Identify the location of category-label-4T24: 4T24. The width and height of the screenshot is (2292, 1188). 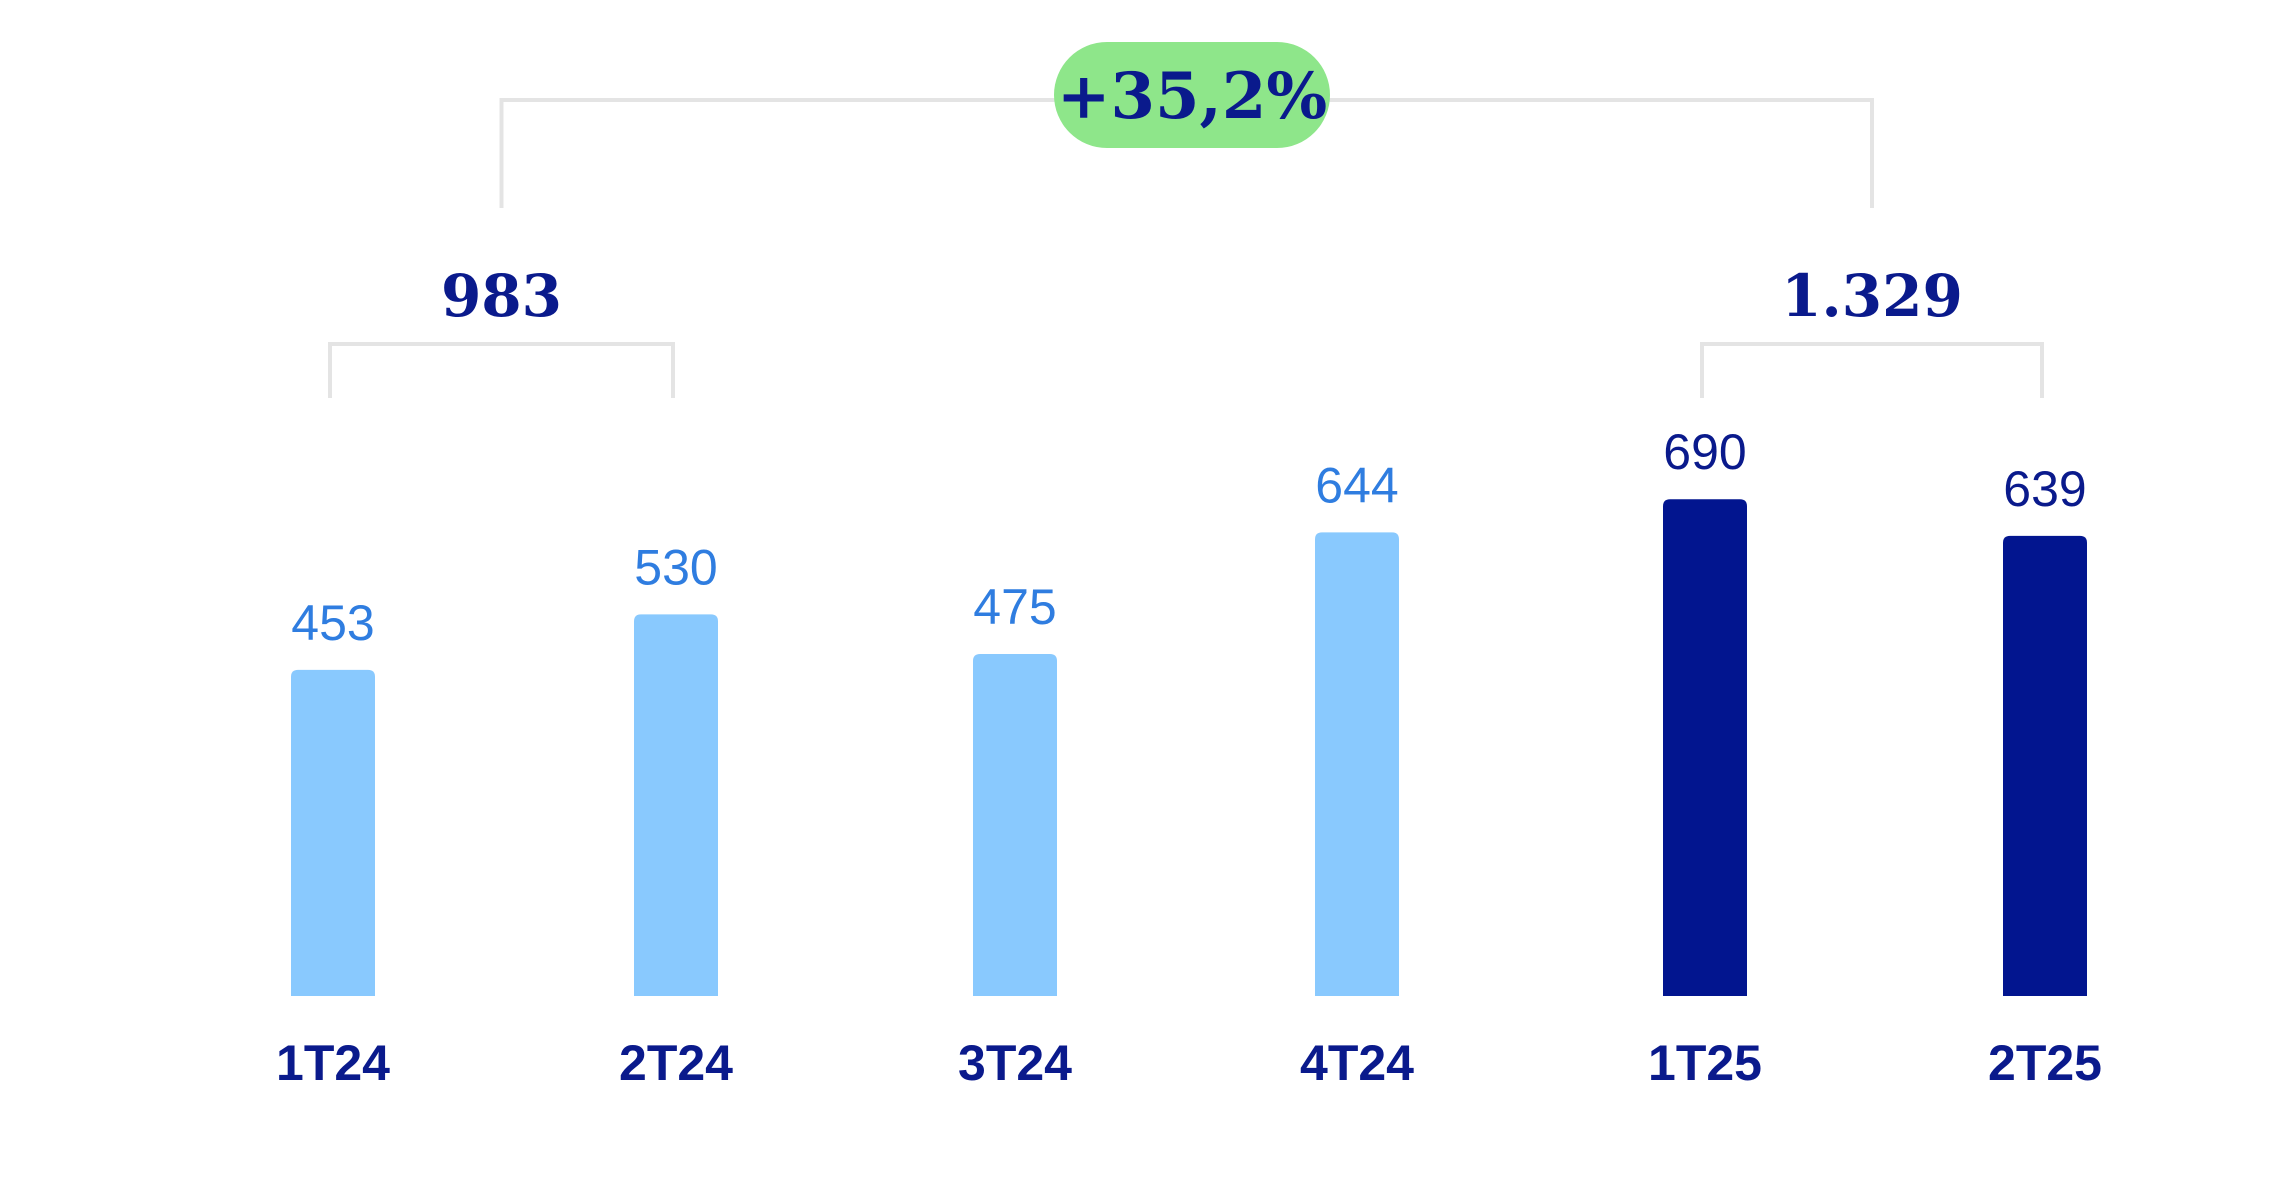
(1357, 1063).